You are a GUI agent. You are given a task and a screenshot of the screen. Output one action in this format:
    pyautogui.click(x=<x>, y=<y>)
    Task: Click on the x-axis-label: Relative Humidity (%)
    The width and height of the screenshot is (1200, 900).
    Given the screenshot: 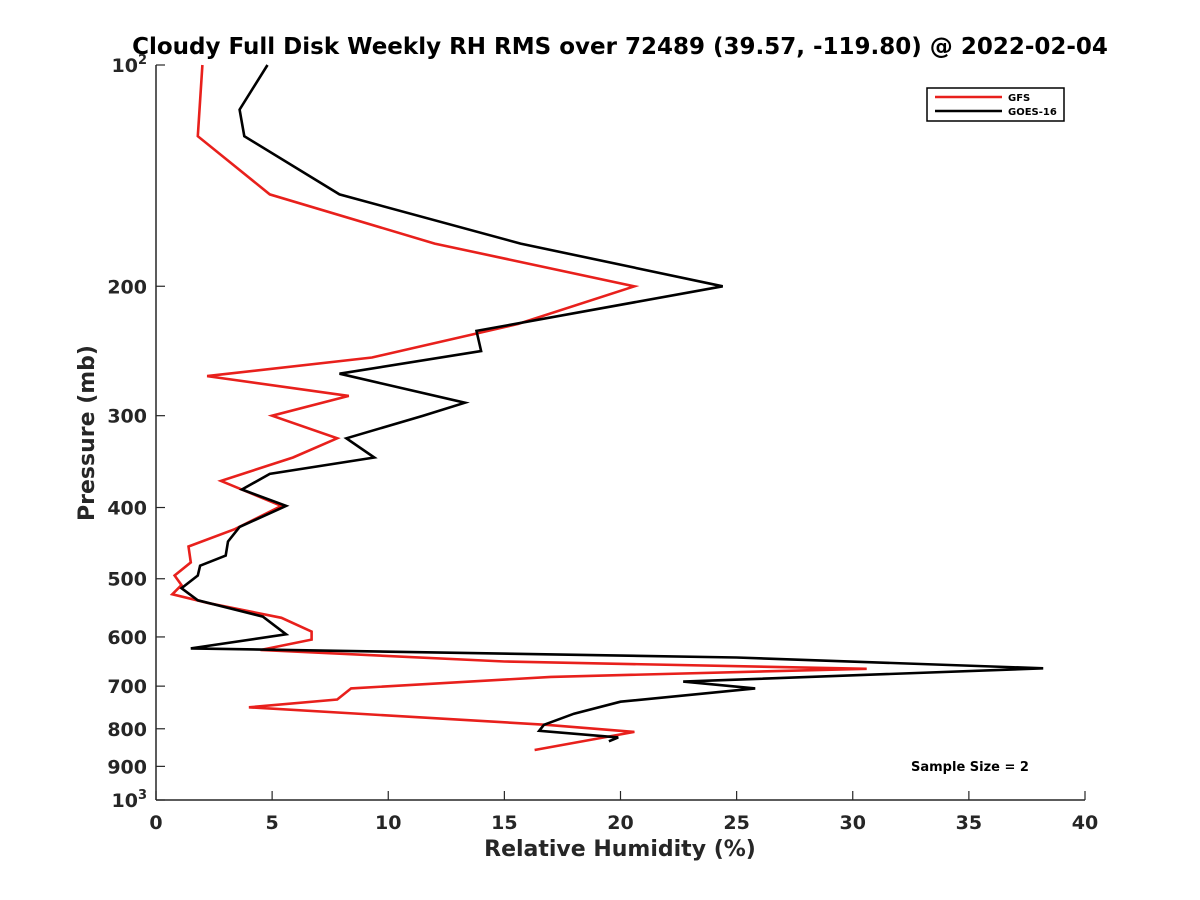 What is the action you would take?
    pyautogui.click(x=620, y=849)
    